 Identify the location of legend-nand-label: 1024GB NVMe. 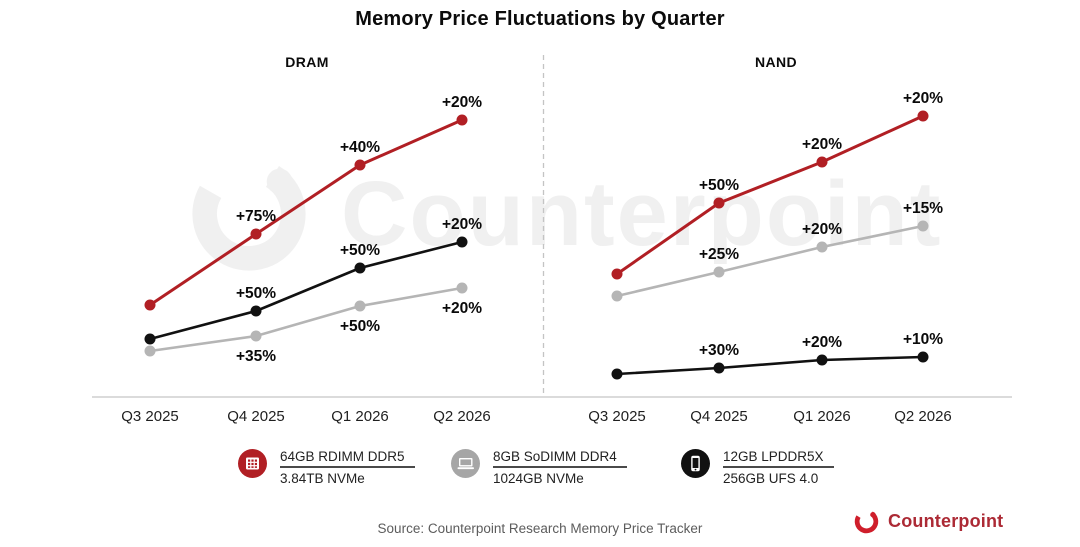
(538, 478).